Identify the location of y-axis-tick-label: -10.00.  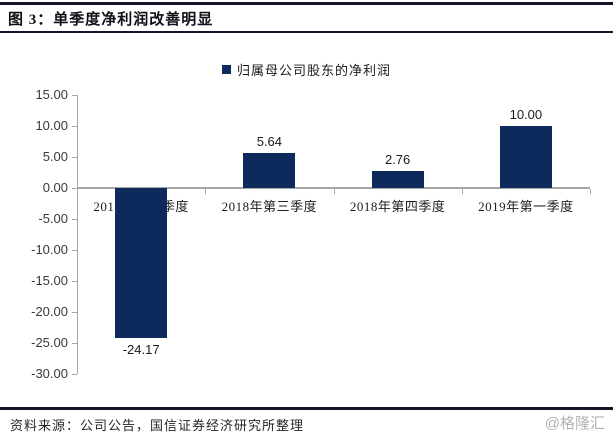
(49, 249).